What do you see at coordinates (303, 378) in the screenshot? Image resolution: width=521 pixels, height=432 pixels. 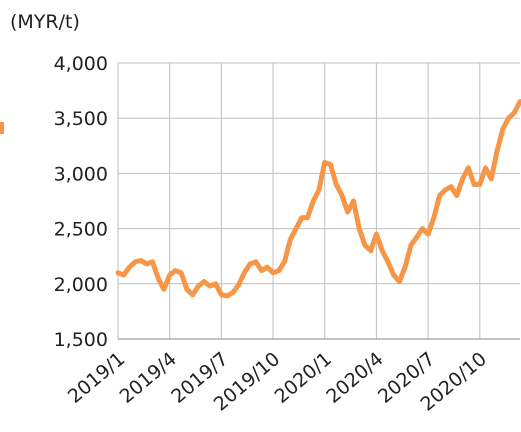 I see `x-tick-label: 2020/1` at bounding box center [303, 378].